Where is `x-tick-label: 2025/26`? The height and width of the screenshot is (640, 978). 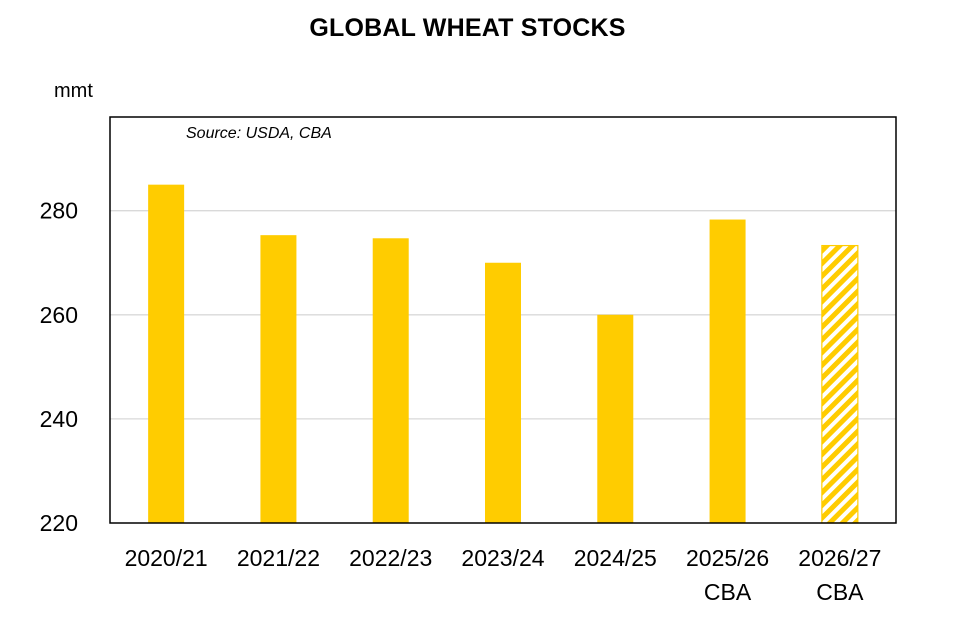
x-tick-label: 2025/26 is located at coordinates (727, 558).